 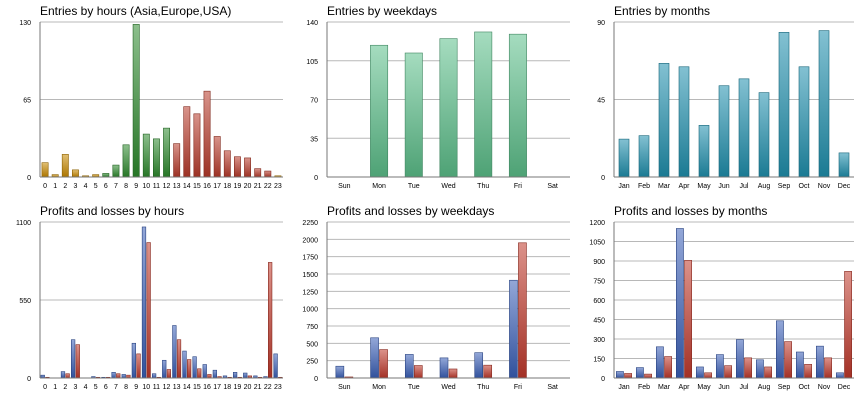 What do you see at coordinates (156, 387) in the screenshot?
I see `x-tick-label: 11` at bounding box center [156, 387].